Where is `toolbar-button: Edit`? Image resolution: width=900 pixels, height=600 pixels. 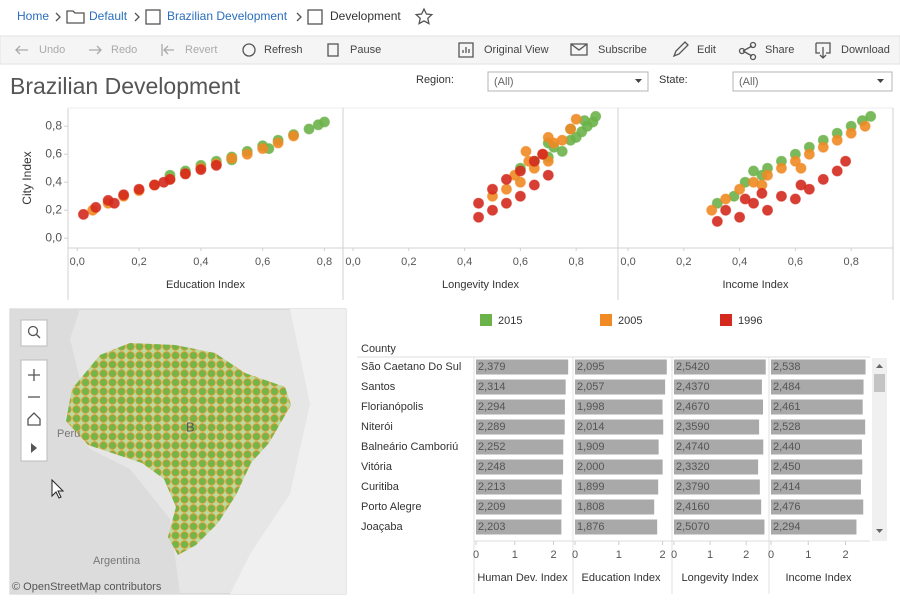
toolbar-button: Edit is located at coordinates (706, 50).